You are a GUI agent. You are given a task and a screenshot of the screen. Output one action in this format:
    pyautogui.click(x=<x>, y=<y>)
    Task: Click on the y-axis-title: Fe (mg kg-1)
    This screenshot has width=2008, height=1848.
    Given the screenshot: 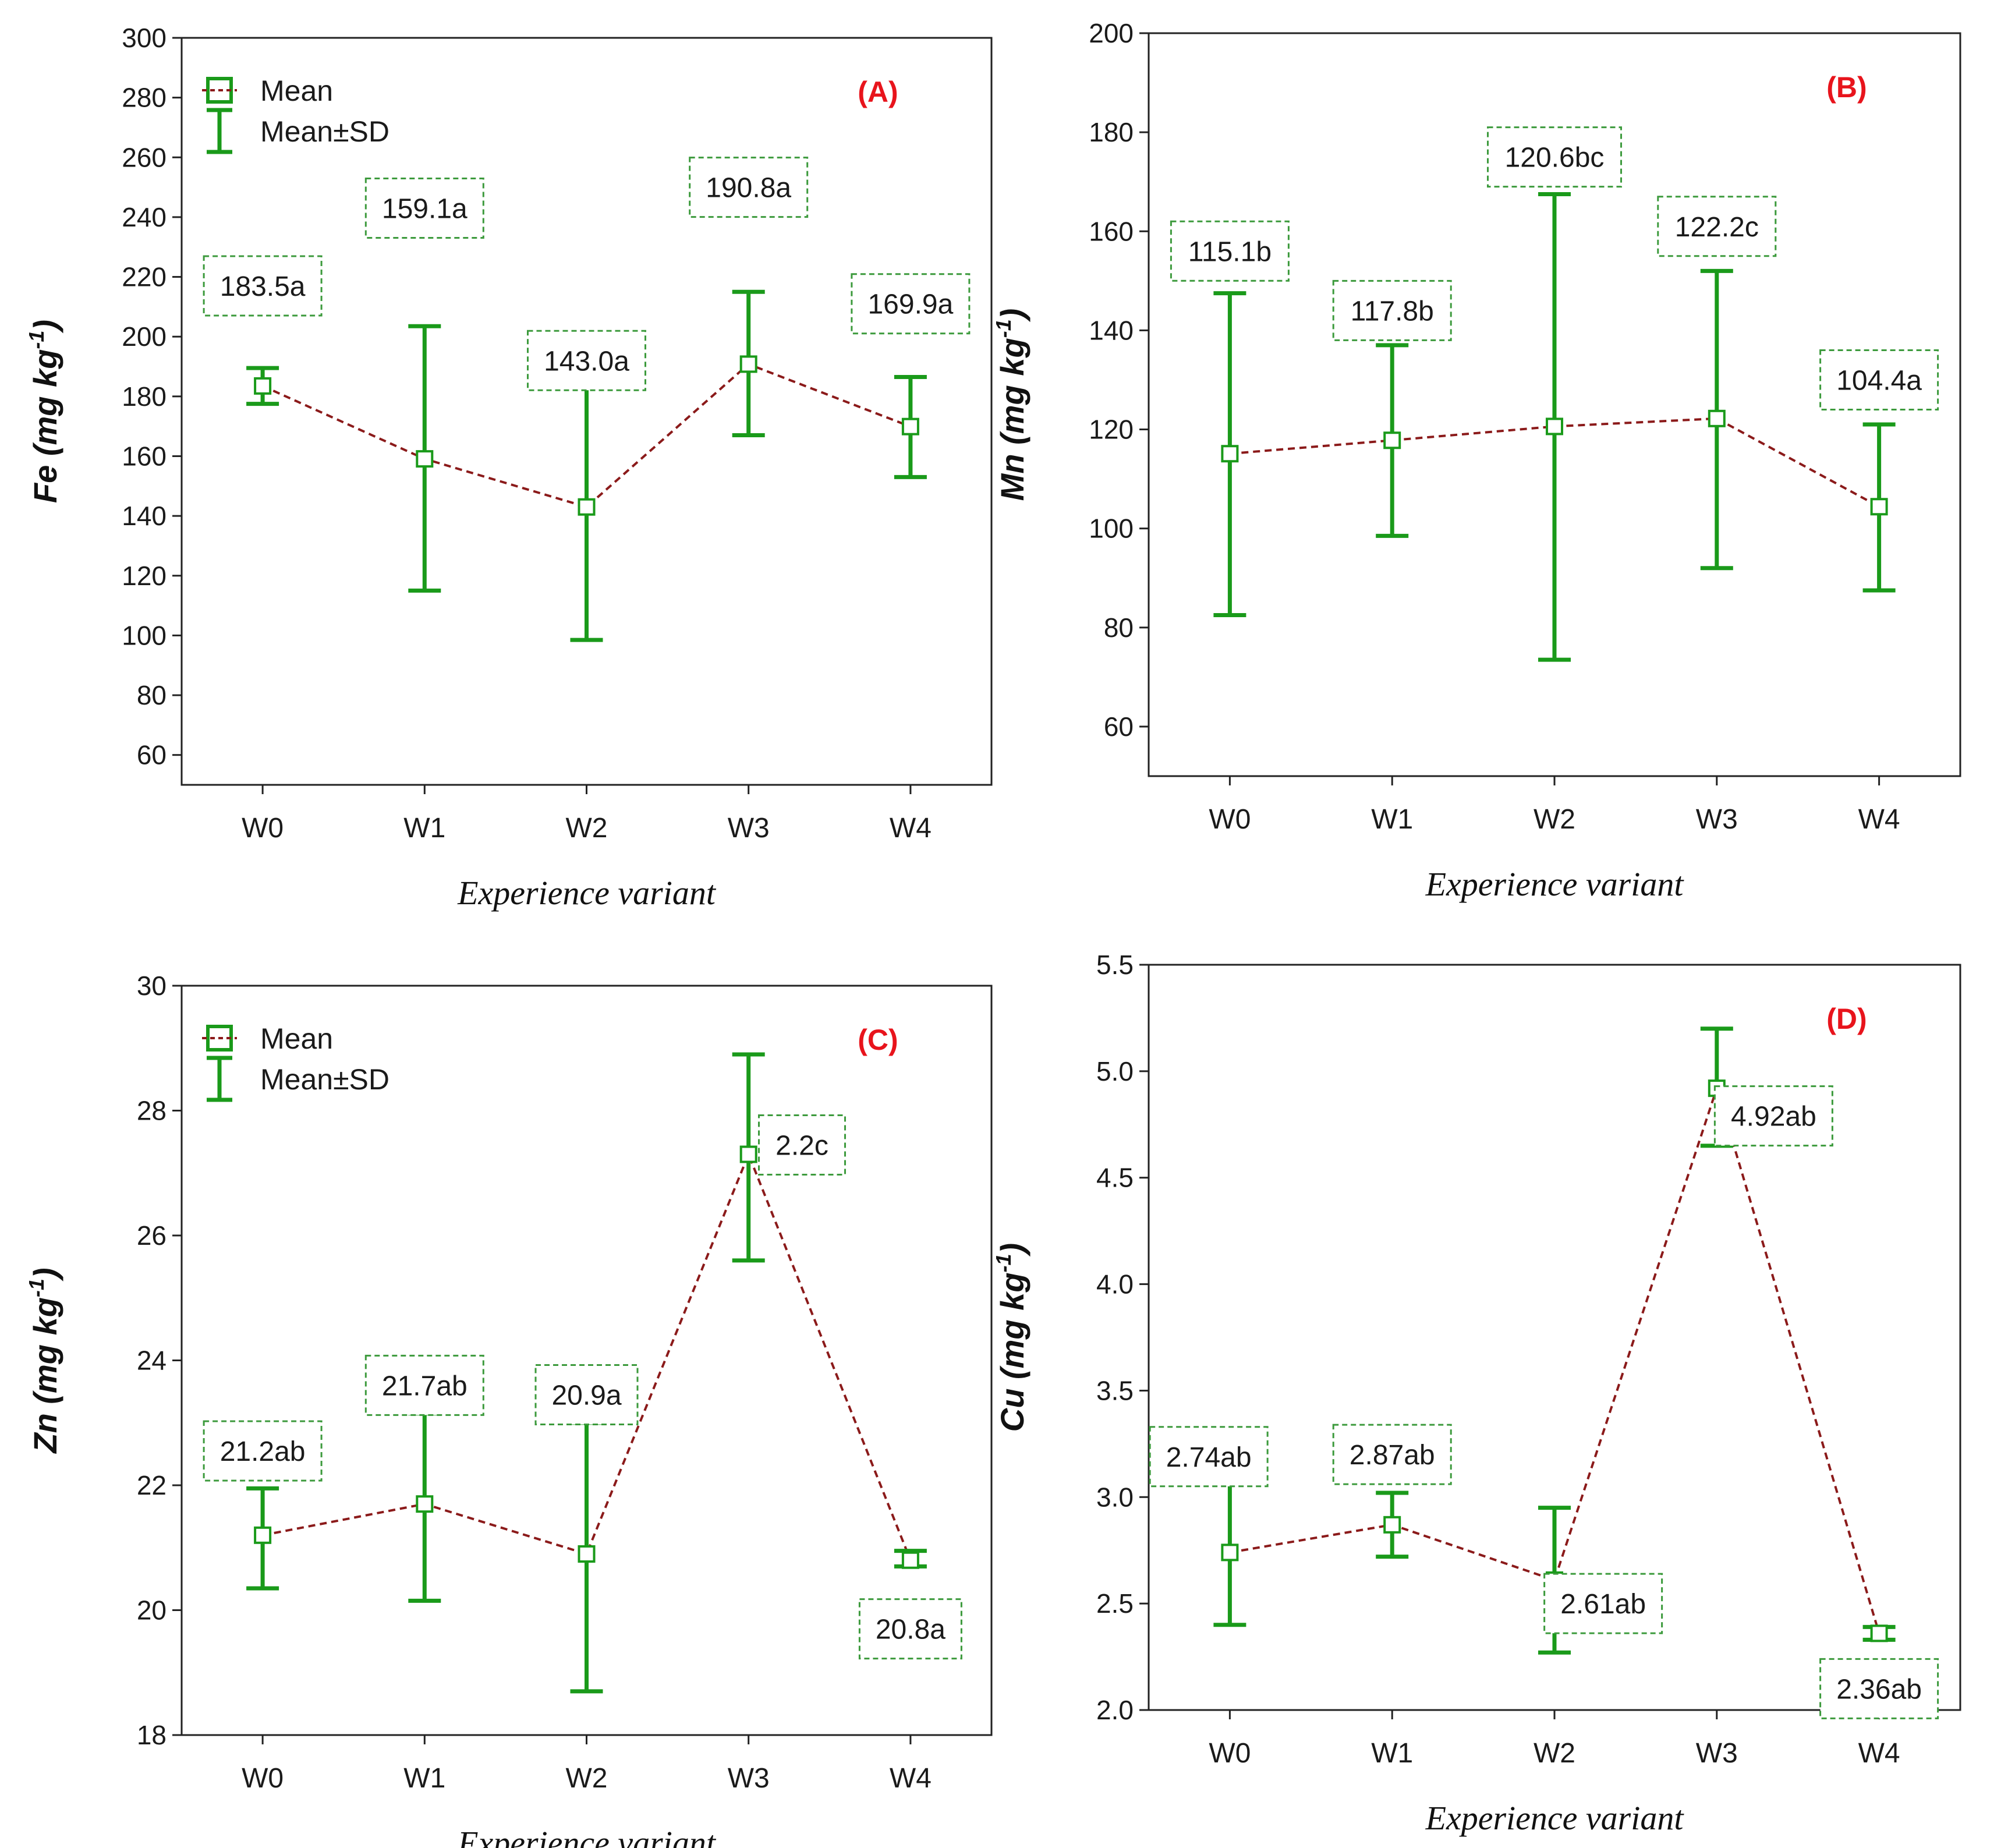 What is the action you would take?
    pyautogui.click(x=43, y=411)
    